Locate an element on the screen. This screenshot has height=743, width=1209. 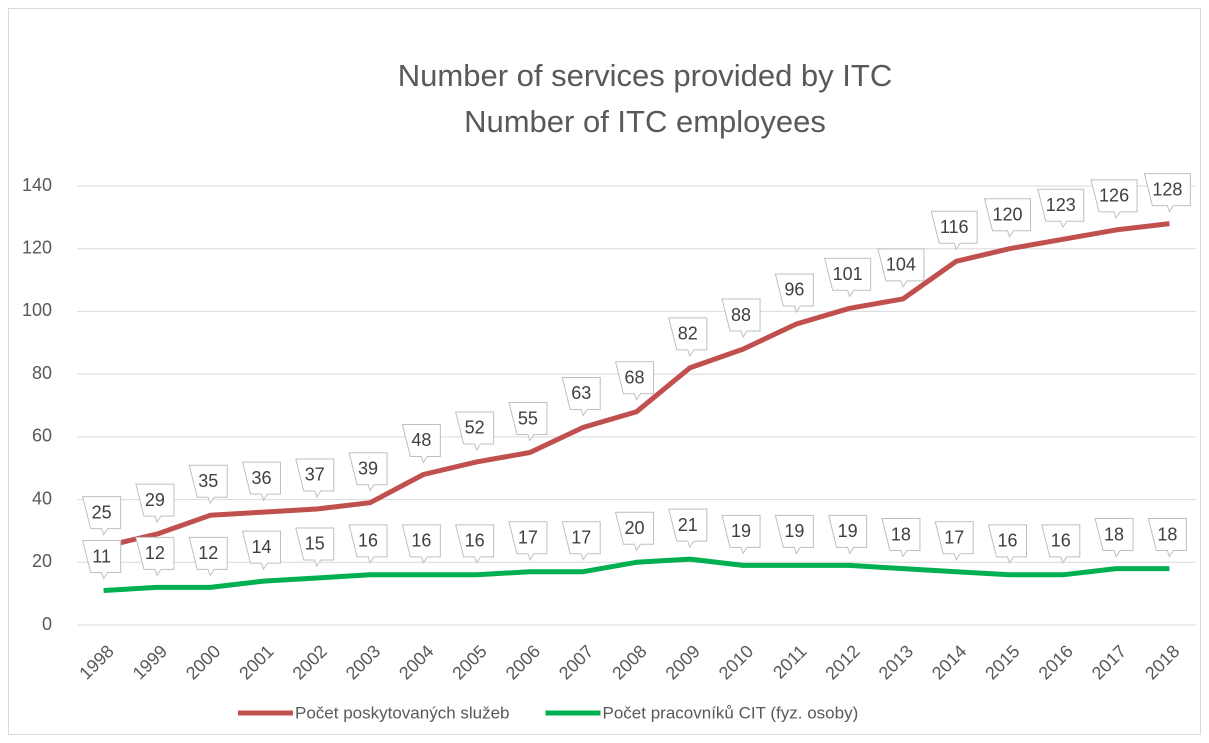
data-label: 96 is located at coordinates (794, 290).